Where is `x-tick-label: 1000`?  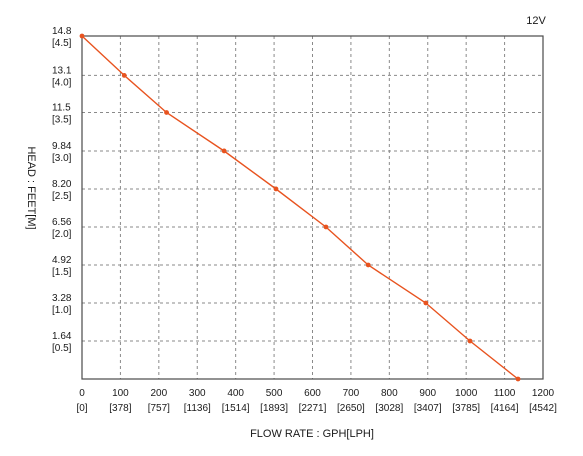
x-tick-label: 1000 is located at coordinates (466, 393).